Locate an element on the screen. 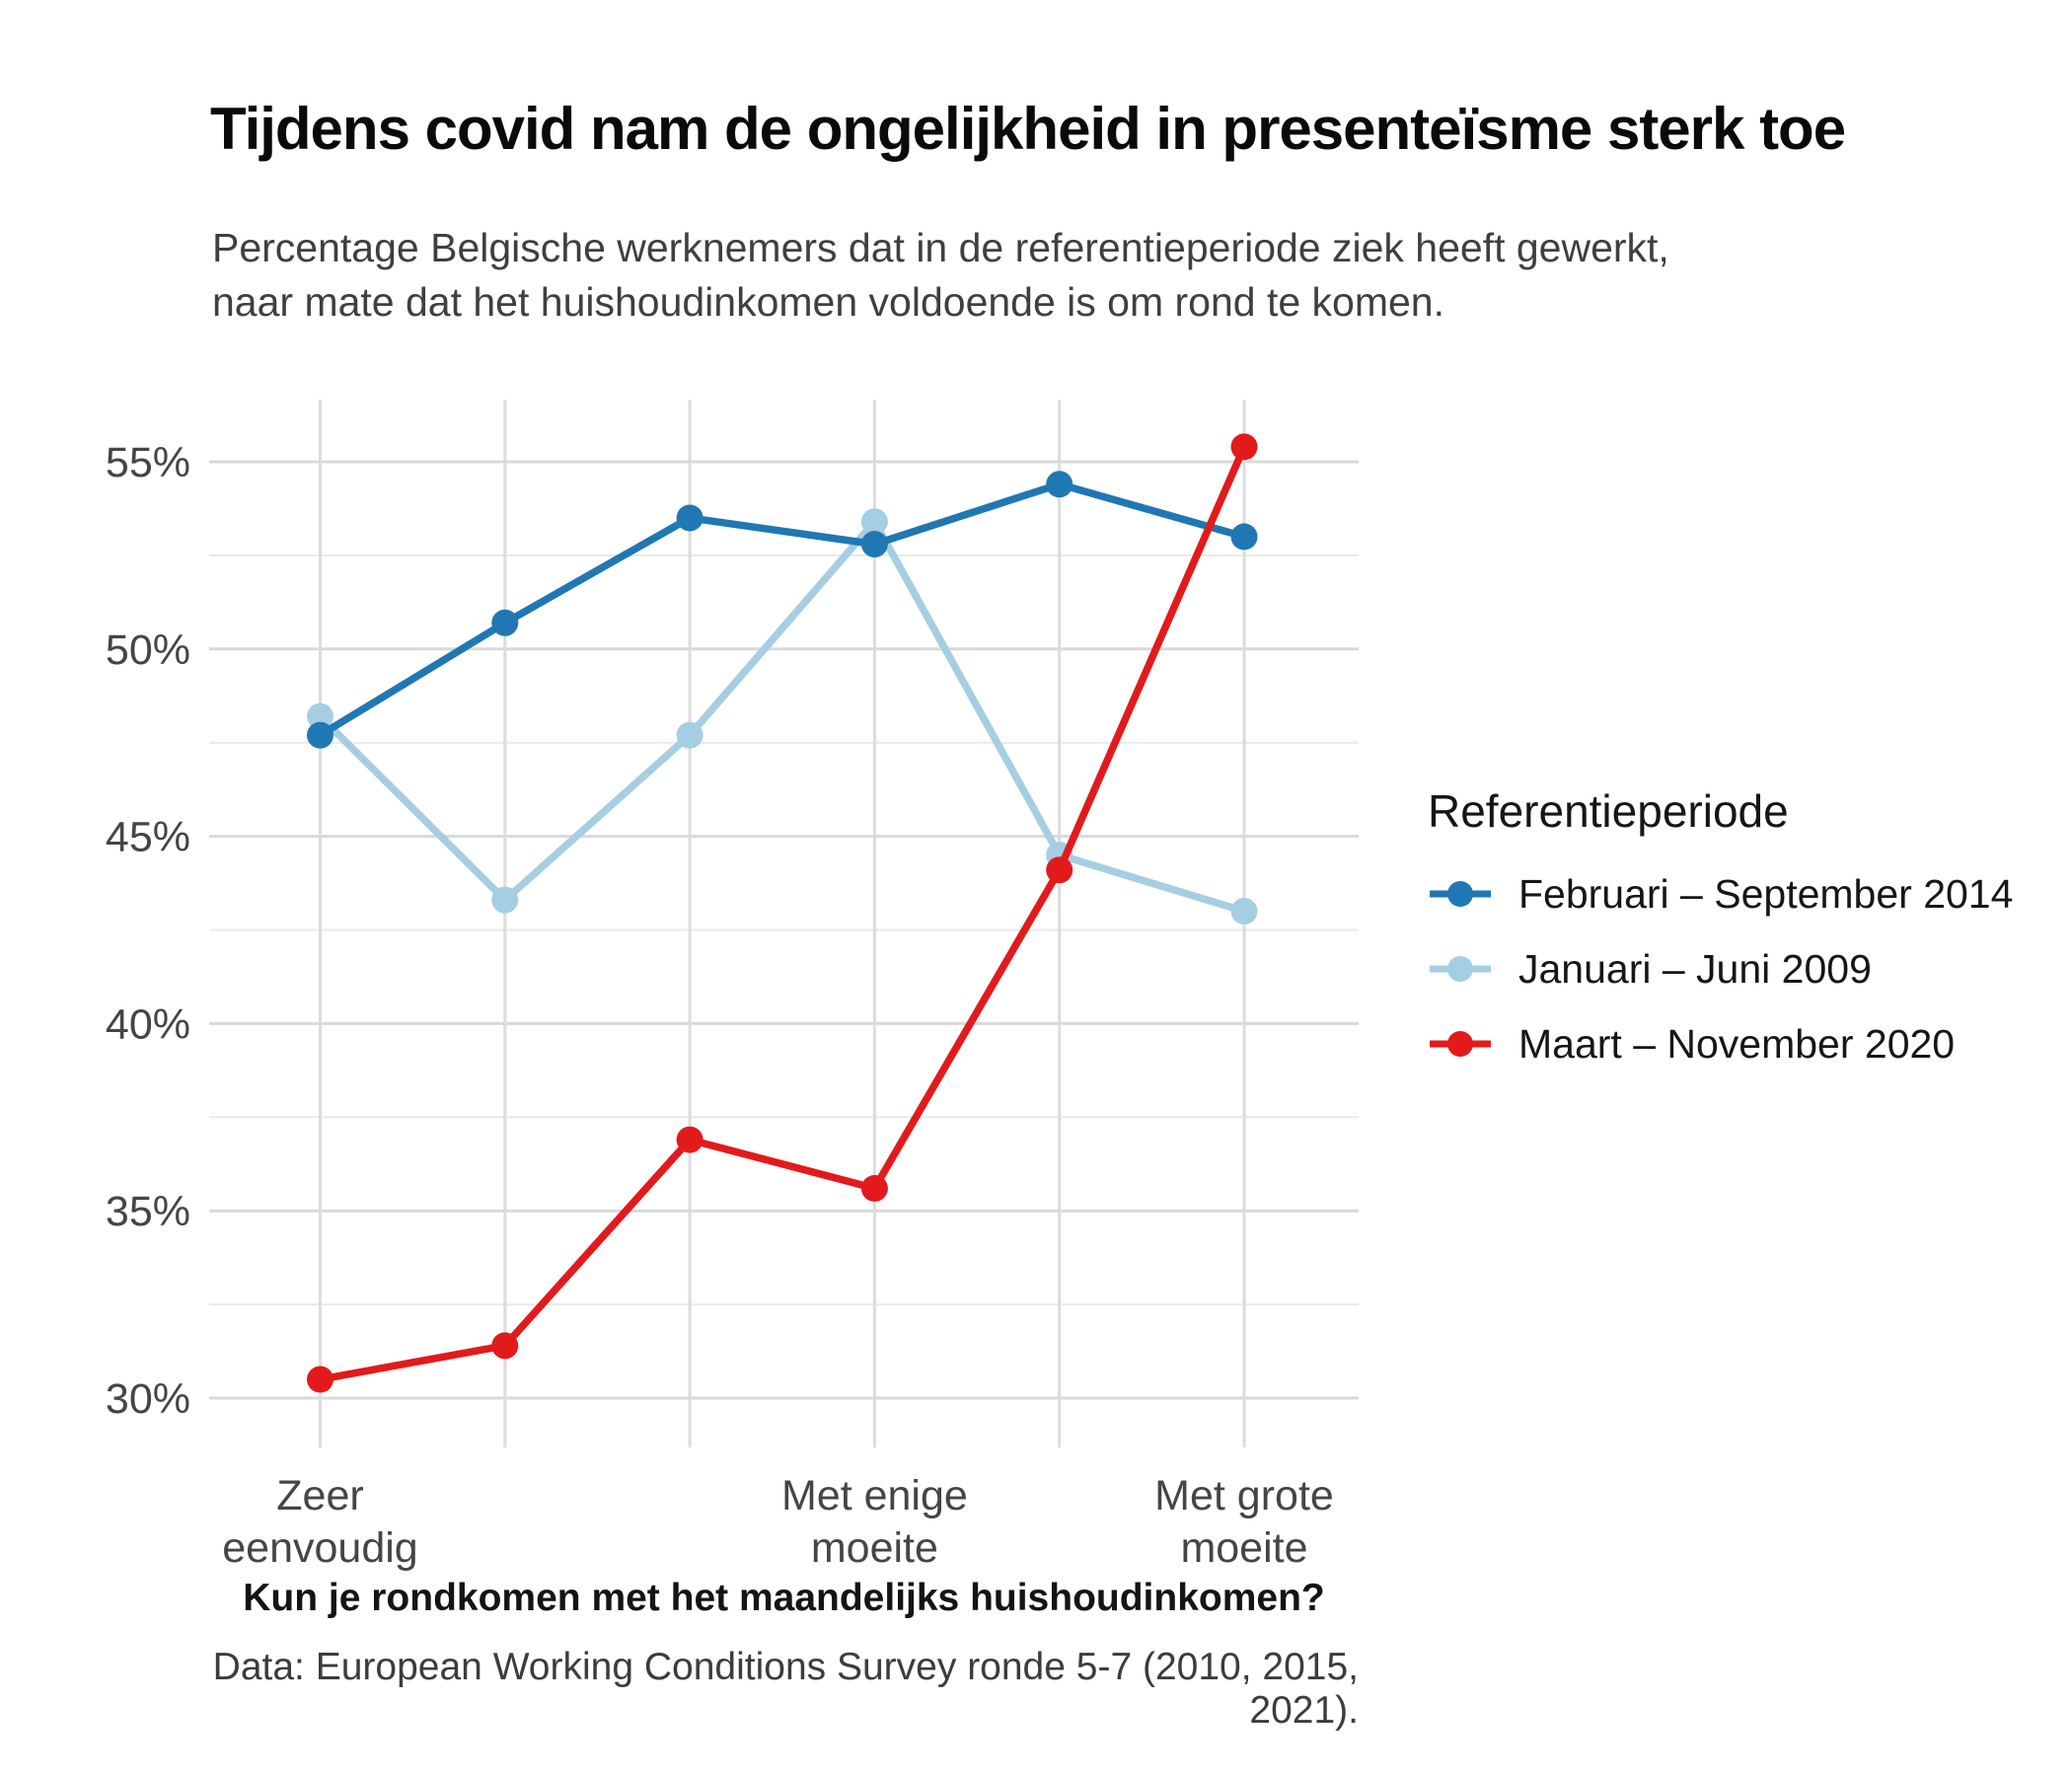 The height and width of the screenshot is (1776, 2072). legend-item-0: Februari – September 2014 is located at coordinates (1721, 894).